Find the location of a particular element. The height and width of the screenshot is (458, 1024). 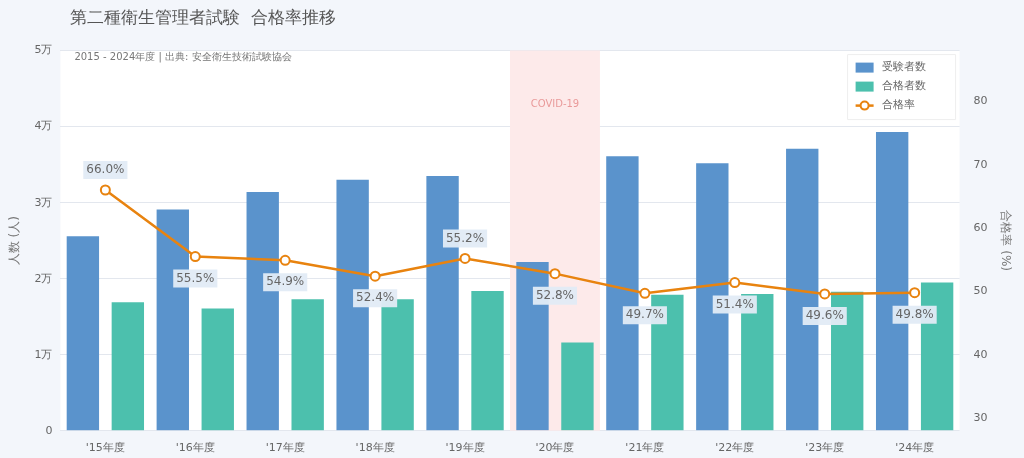

y-tick-label: 1万 is located at coordinates (43, 354).